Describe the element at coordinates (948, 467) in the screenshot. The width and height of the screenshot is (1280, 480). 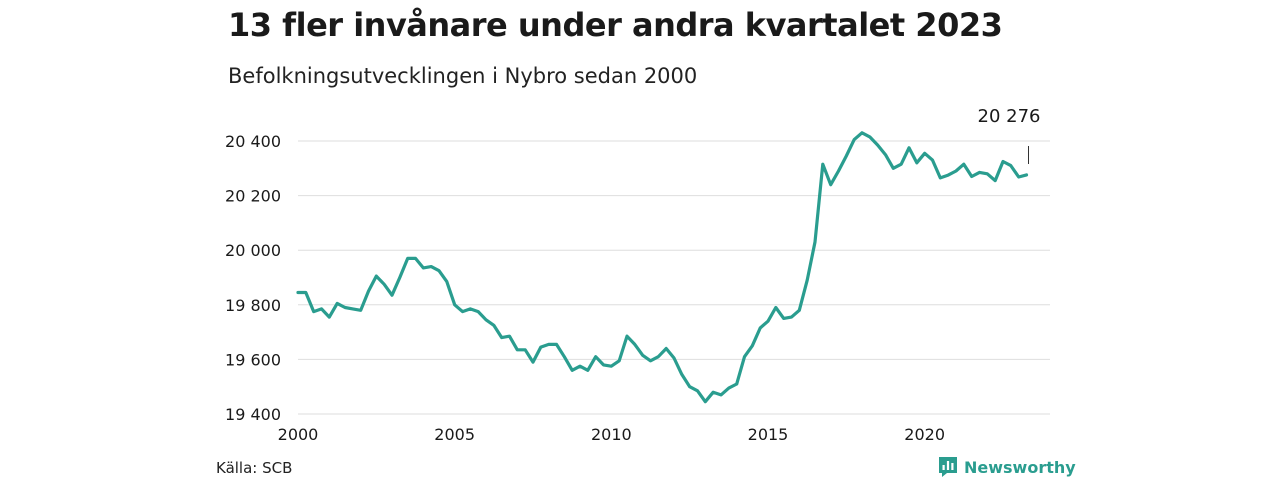
I see `newsworthy-logo-icon` at that location.